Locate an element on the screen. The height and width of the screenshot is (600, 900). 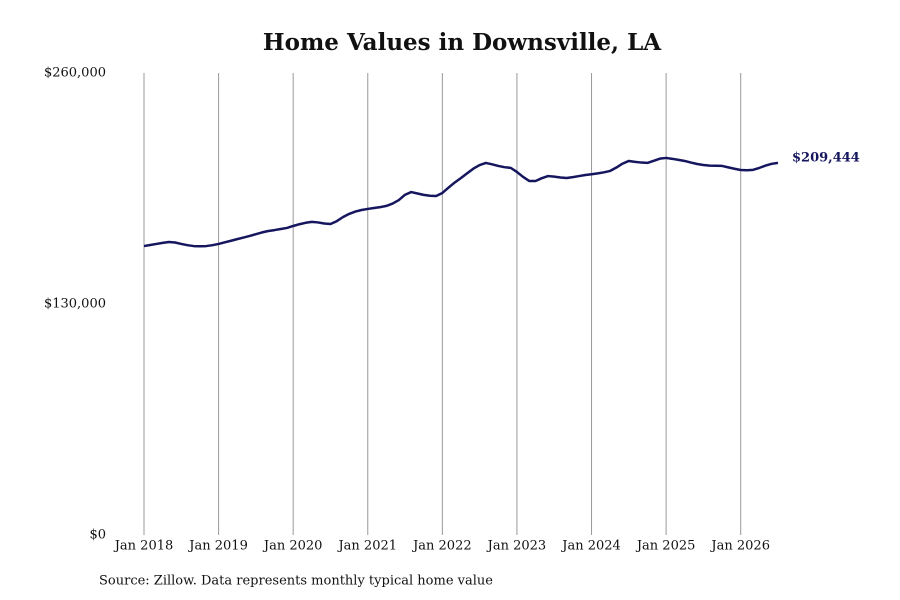
x-tick-label: Jan 2022 is located at coordinates (441, 546).